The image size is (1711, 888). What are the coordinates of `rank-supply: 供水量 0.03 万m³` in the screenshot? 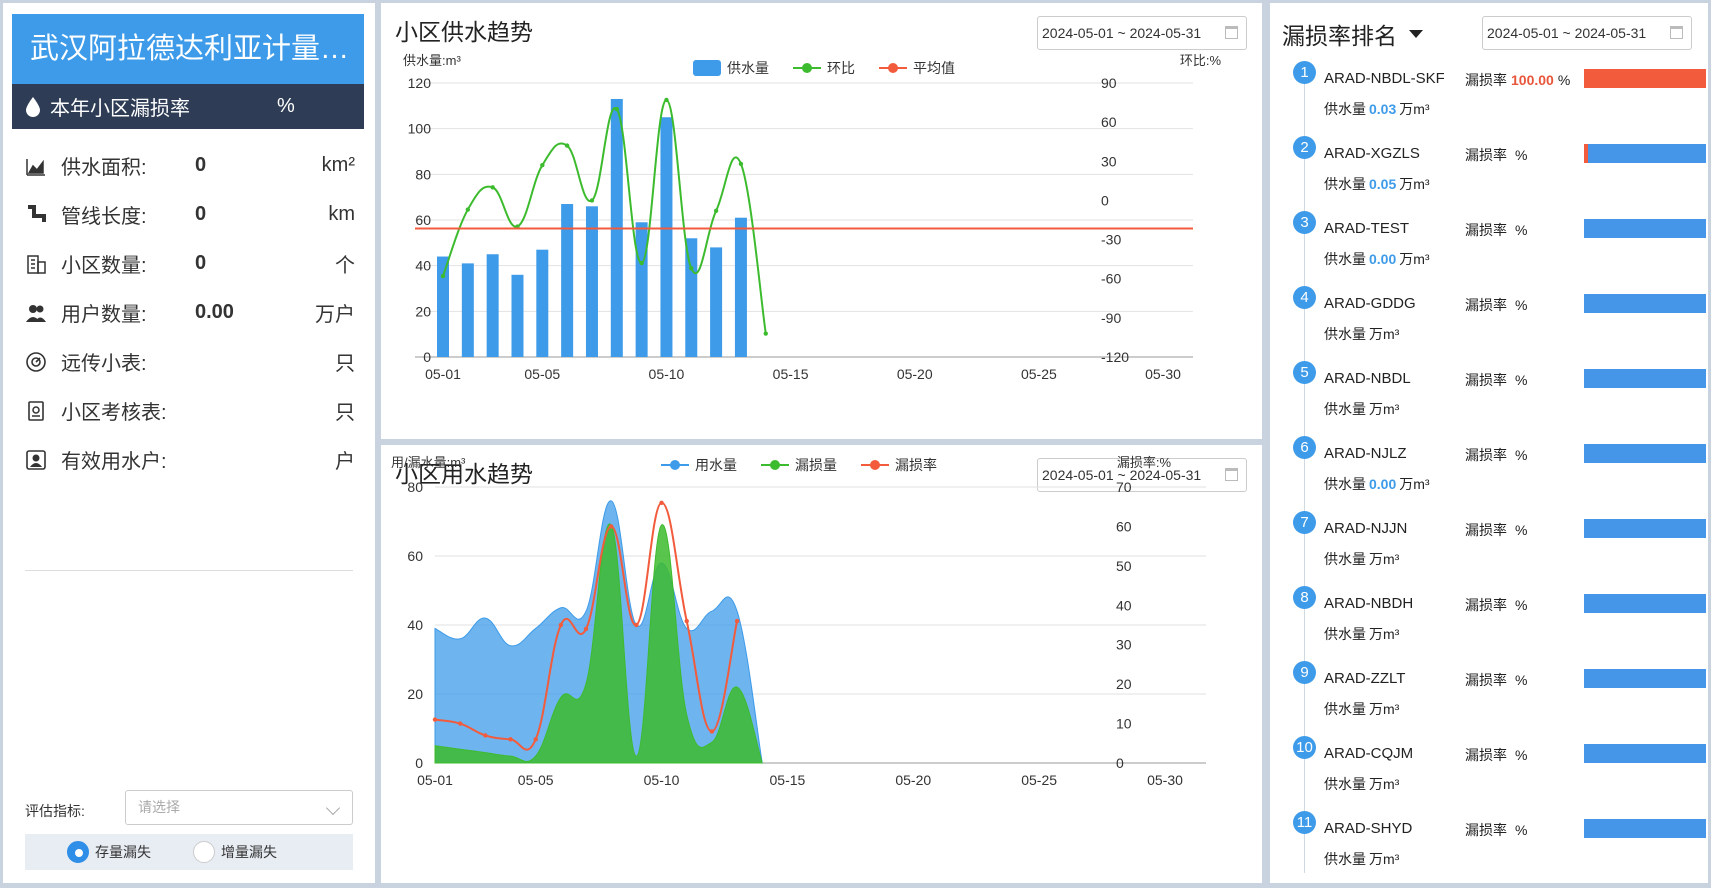 It's located at (1377, 109).